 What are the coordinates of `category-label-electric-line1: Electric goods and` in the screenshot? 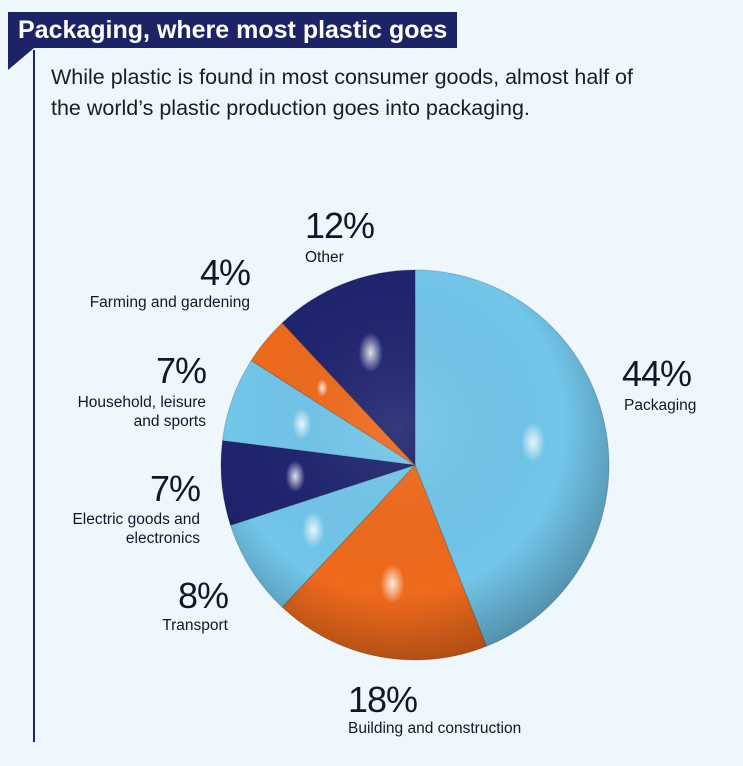 It's located at (136, 519).